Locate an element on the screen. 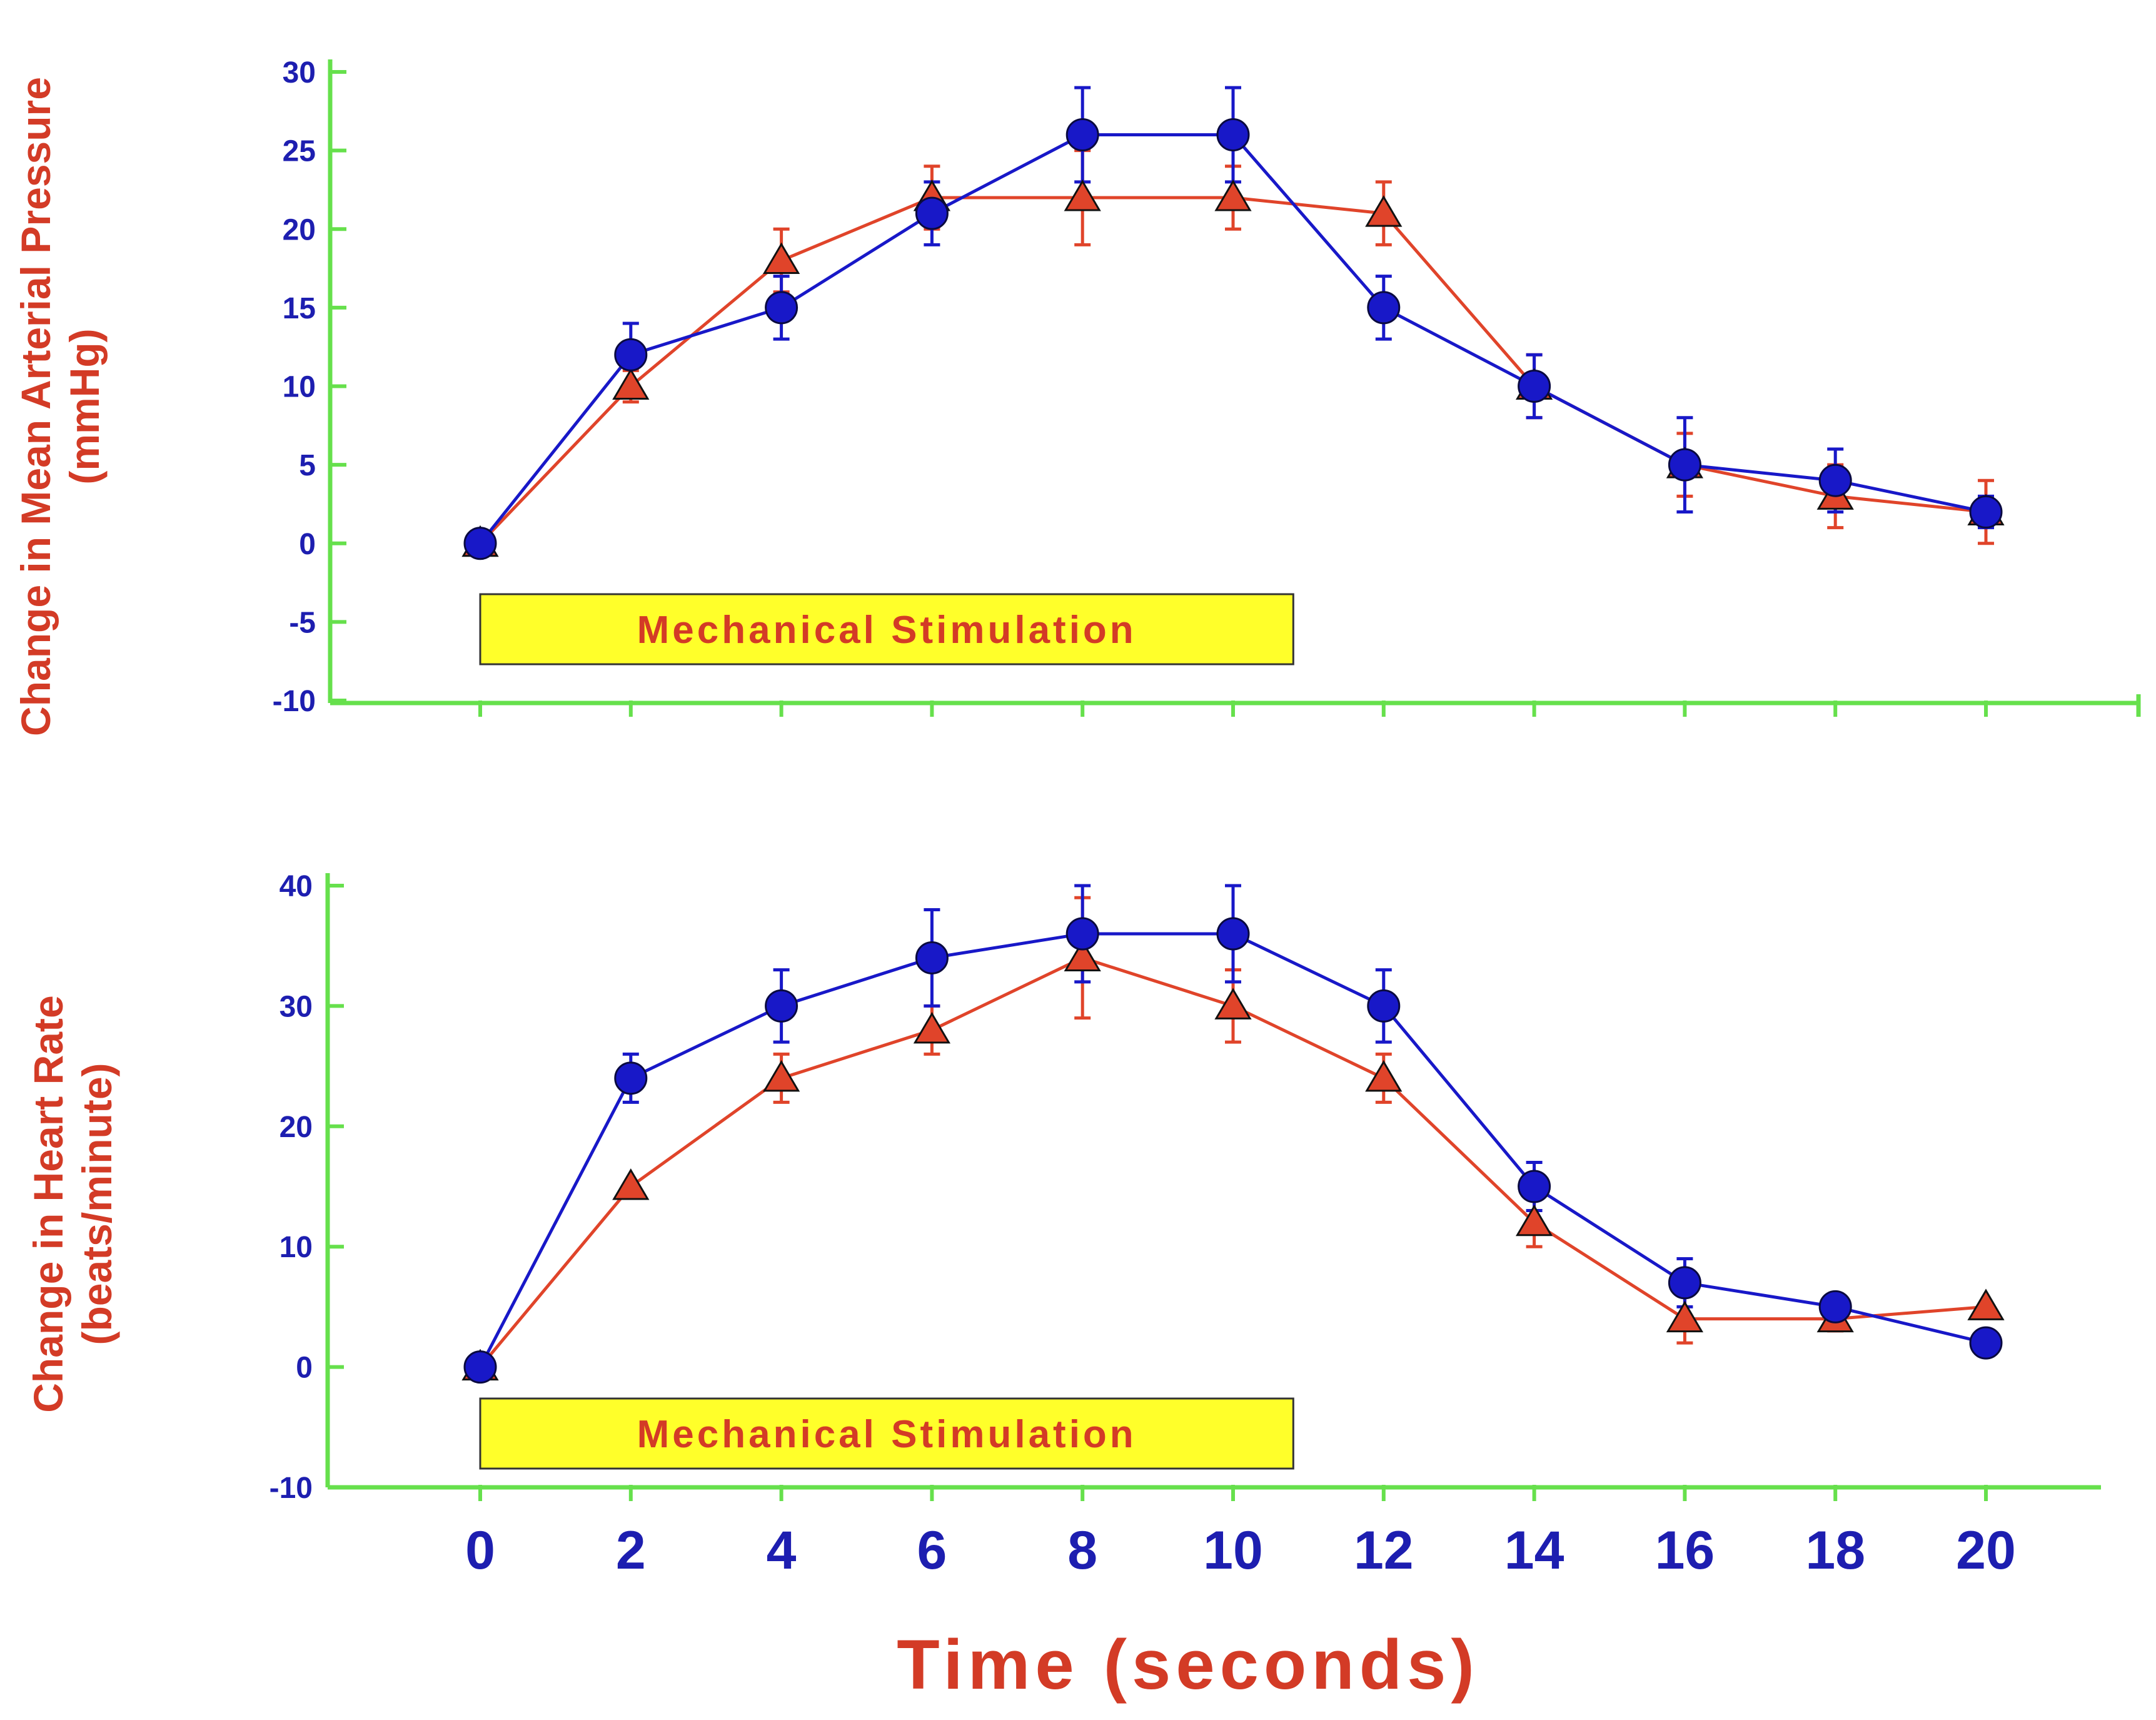 Image resolution: width=2156 pixels, height=1720 pixels. stimulation-rect-heart-rate is located at coordinates (886, 1433).